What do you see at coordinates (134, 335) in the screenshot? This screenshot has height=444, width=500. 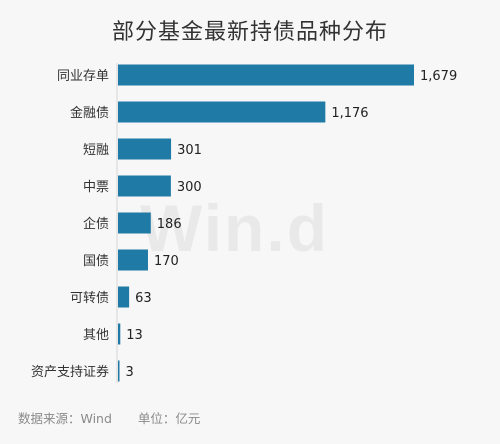 I see `value-label: 13` at bounding box center [134, 335].